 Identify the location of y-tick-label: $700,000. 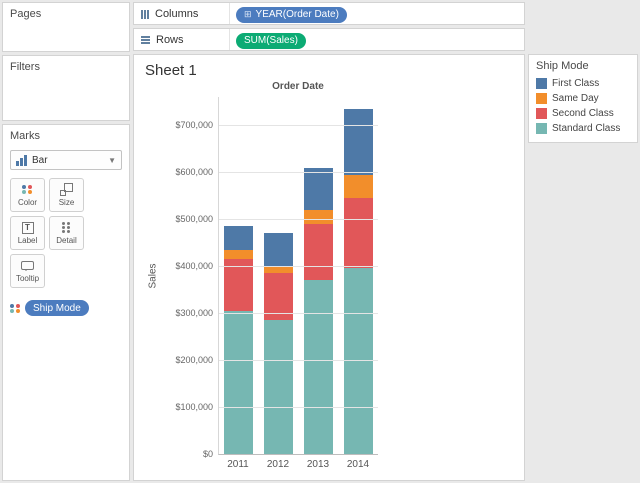
(194, 125).